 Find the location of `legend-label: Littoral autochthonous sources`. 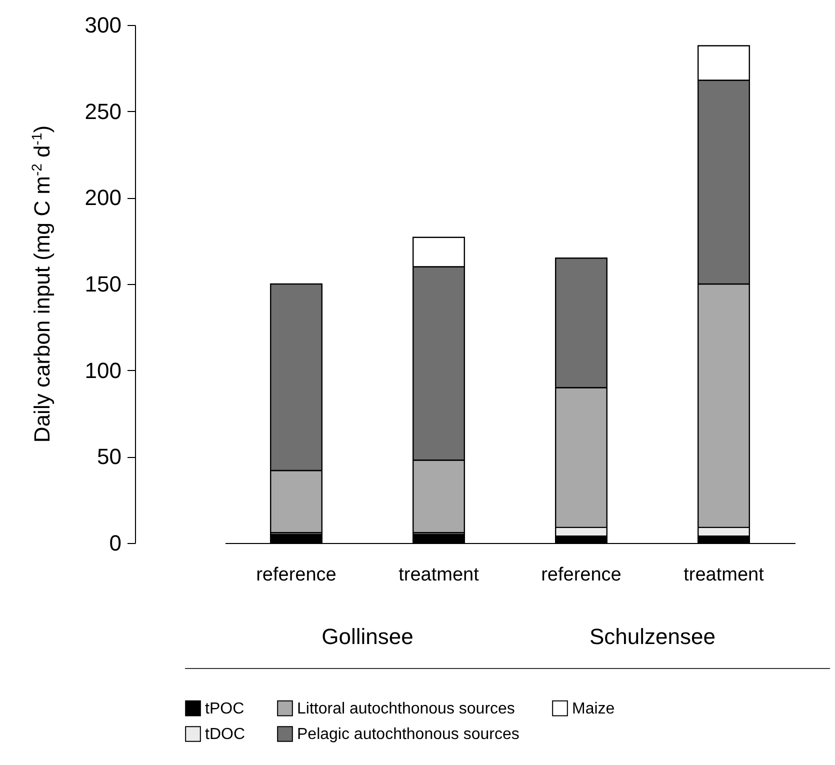

legend-label: Littoral autochthonous sources is located at coordinates (406, 709).